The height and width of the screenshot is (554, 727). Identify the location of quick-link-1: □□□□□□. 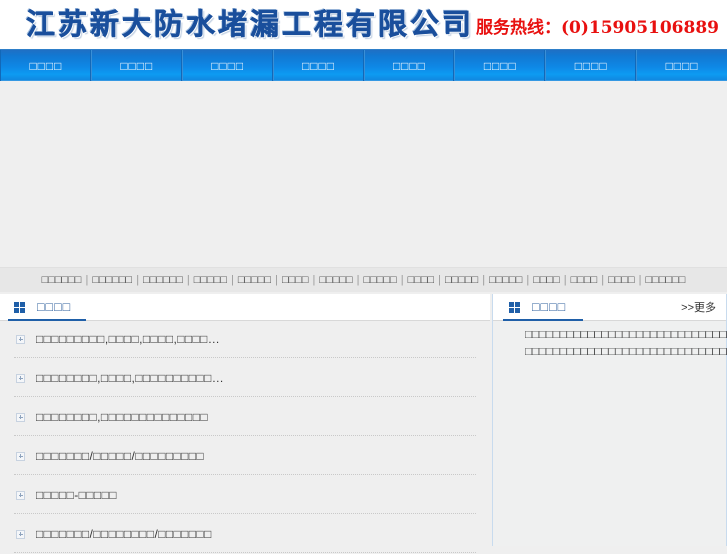
(61, 280).